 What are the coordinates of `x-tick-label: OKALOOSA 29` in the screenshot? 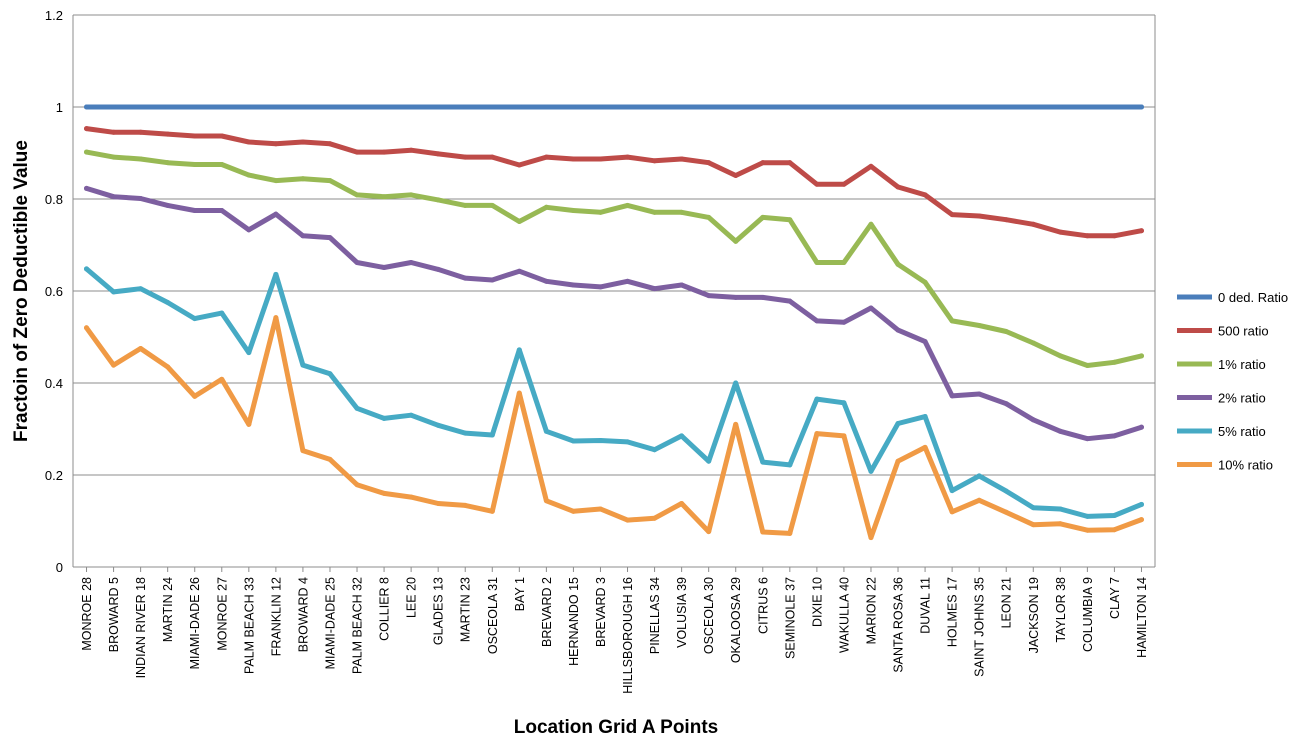 It's located at (736, 620).